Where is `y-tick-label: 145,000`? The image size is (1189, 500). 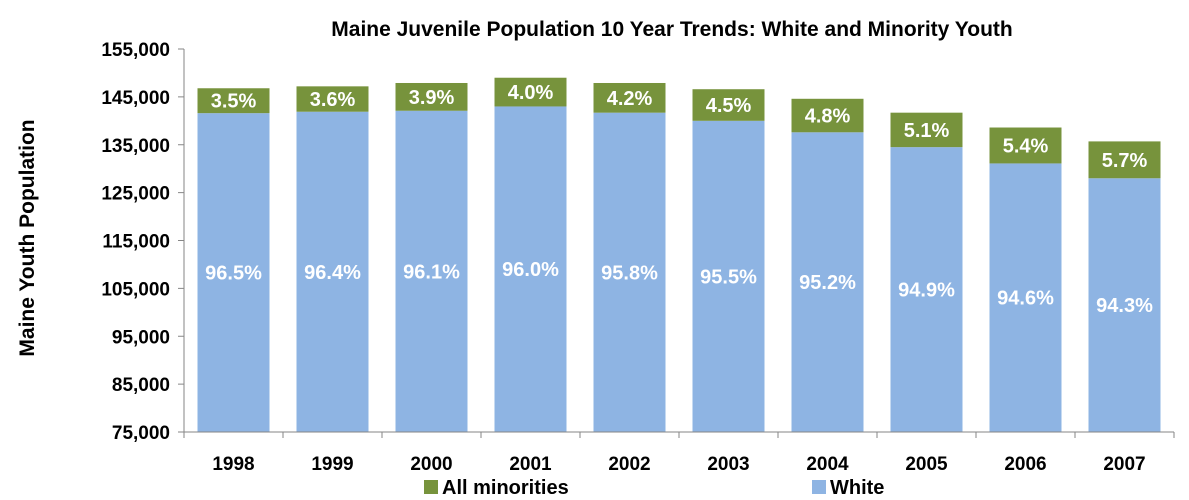
y-tick-label: 145,000 is located at coordinates (135, 98).